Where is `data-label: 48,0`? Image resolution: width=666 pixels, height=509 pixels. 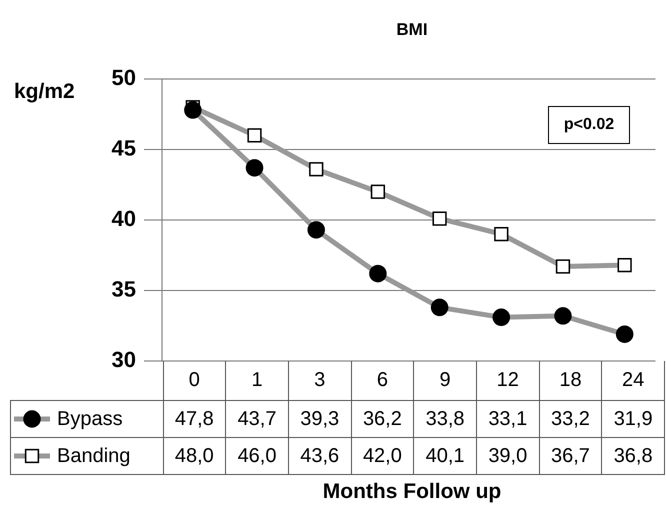
data-label: 48,0 is located at coordinates (194, 456).